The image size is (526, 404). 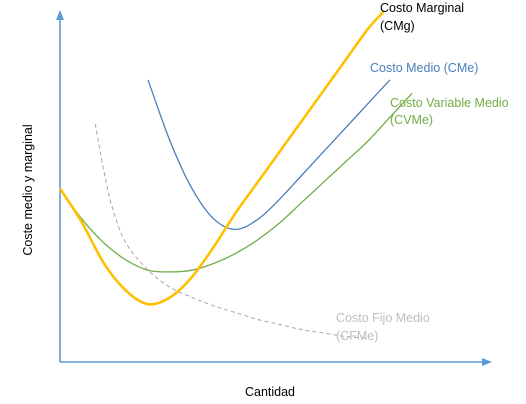 I want to click on x-axis-label: Cantidad, so click(x=270, y=392).